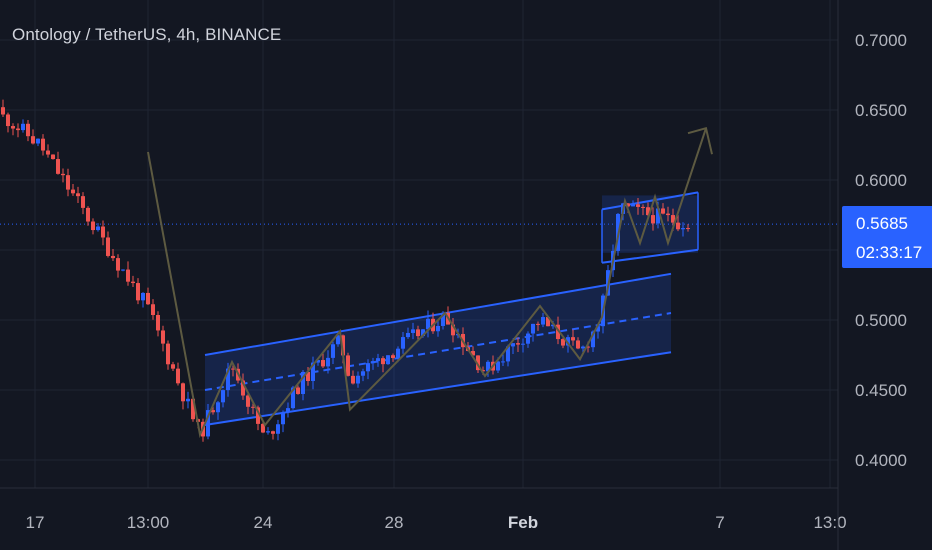 This screenshot has height=550, width=932. What do you see at coordinates (881, 460) in the screenshot?
I see `y-tick-label: 0.4000` at bounding box center [881, 460].